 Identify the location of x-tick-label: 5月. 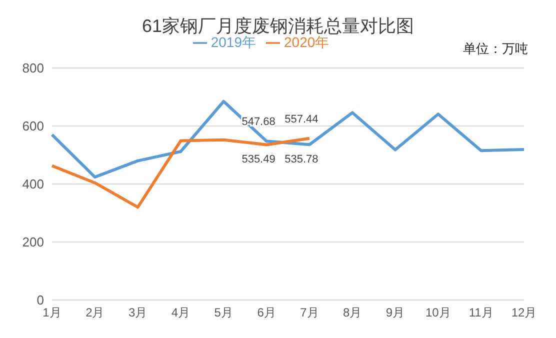
(223, 313).